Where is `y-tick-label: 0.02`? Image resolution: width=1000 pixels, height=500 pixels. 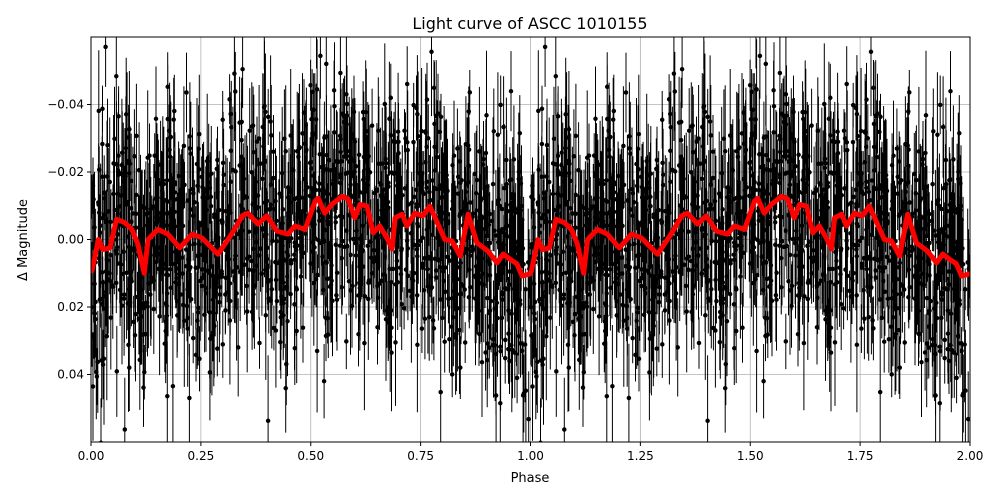
y-tick-label: 0.02 is located at coordinates (70, 307).